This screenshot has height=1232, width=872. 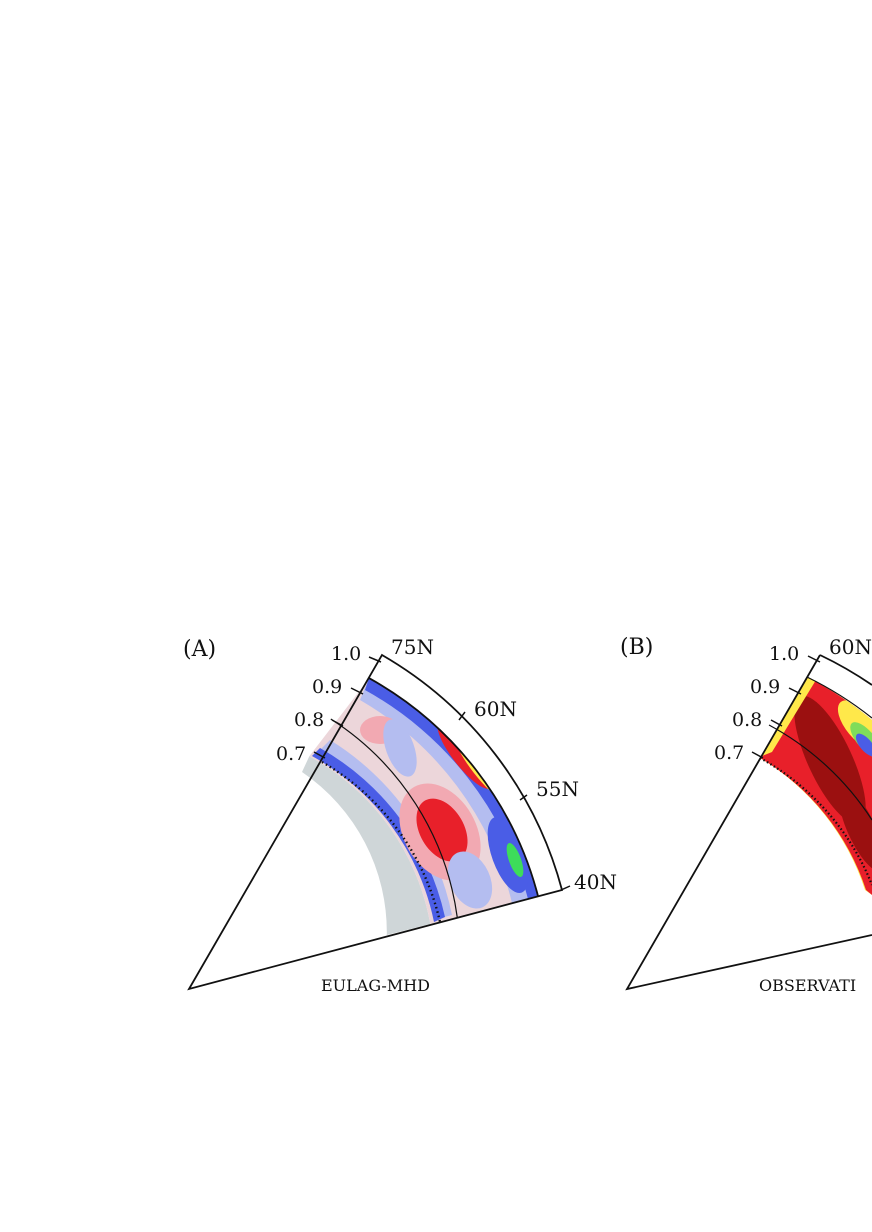 I want to click on panel-a-lat-label-60n: 60N, so click(x=495, y=709).